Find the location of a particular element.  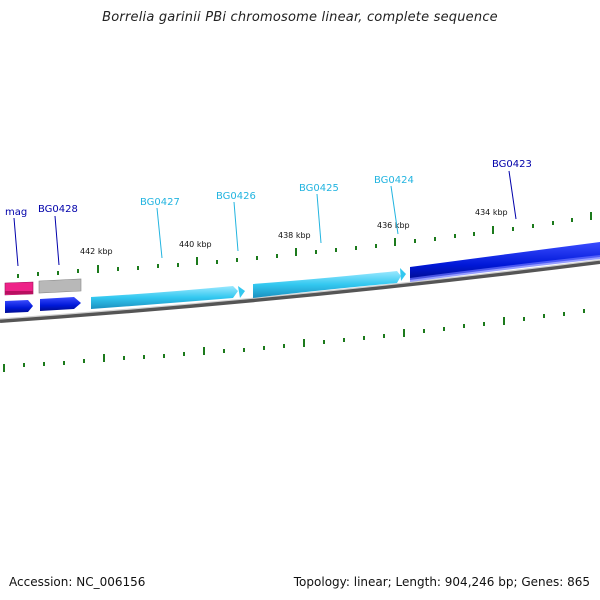

gene-label-BG0428: BG0428 is located at coordinates (58, 209).